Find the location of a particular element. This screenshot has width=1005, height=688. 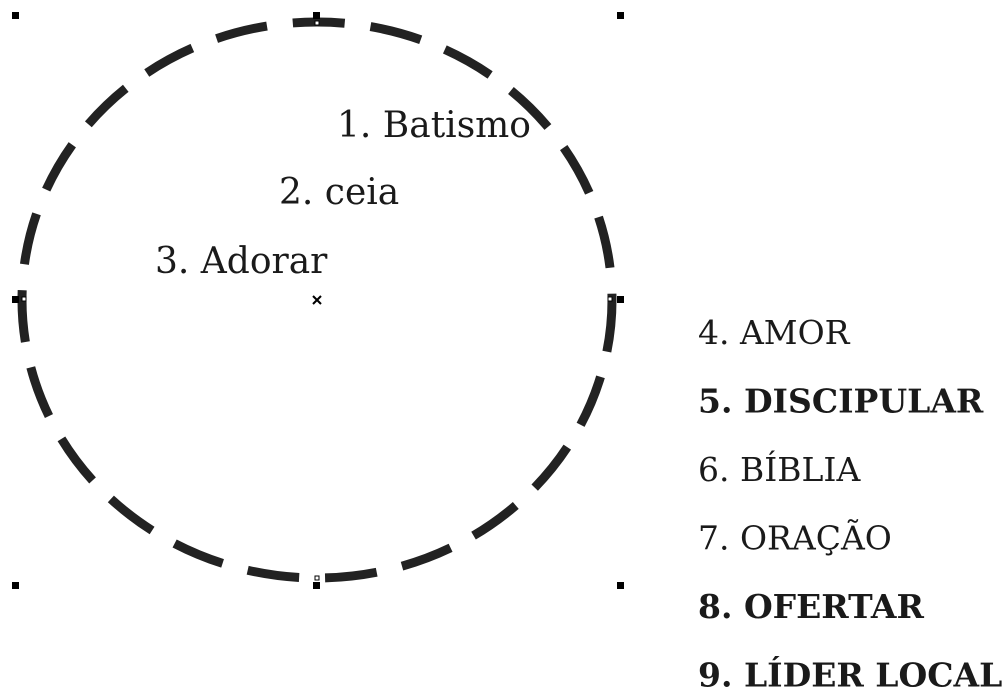

list-item: 6. BÍBLIA is located at coordinates (779, 469).